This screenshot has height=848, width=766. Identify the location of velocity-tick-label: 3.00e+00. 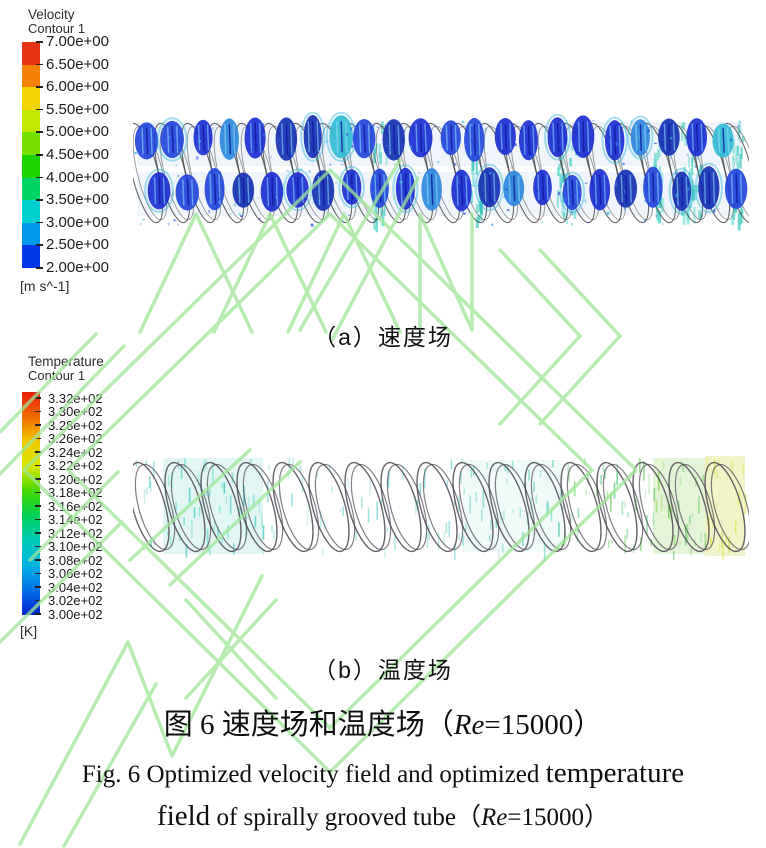
(77, 222).